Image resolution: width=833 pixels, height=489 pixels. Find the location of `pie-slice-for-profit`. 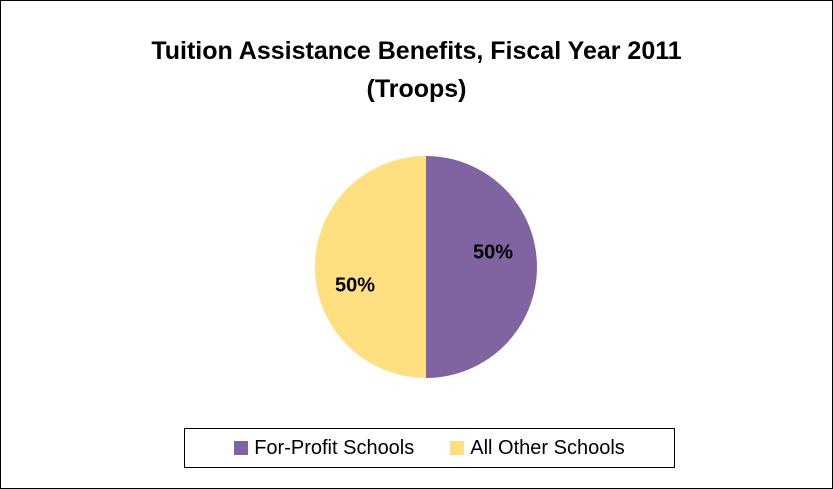

pie-slice-for-profit is located at coordinates (481, 267).